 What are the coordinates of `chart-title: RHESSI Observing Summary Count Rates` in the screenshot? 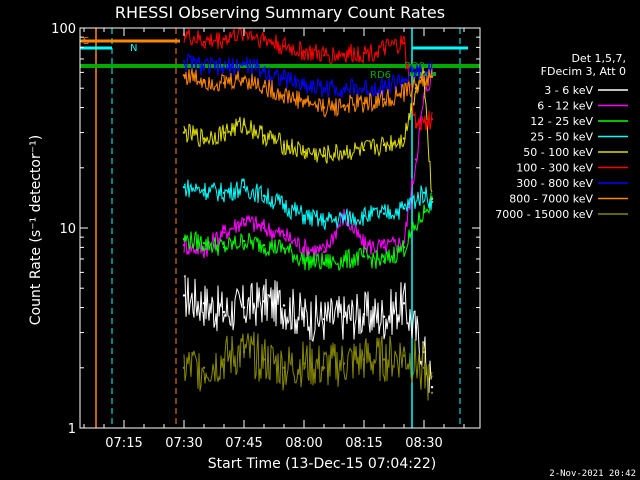 It's located at (280, 12).